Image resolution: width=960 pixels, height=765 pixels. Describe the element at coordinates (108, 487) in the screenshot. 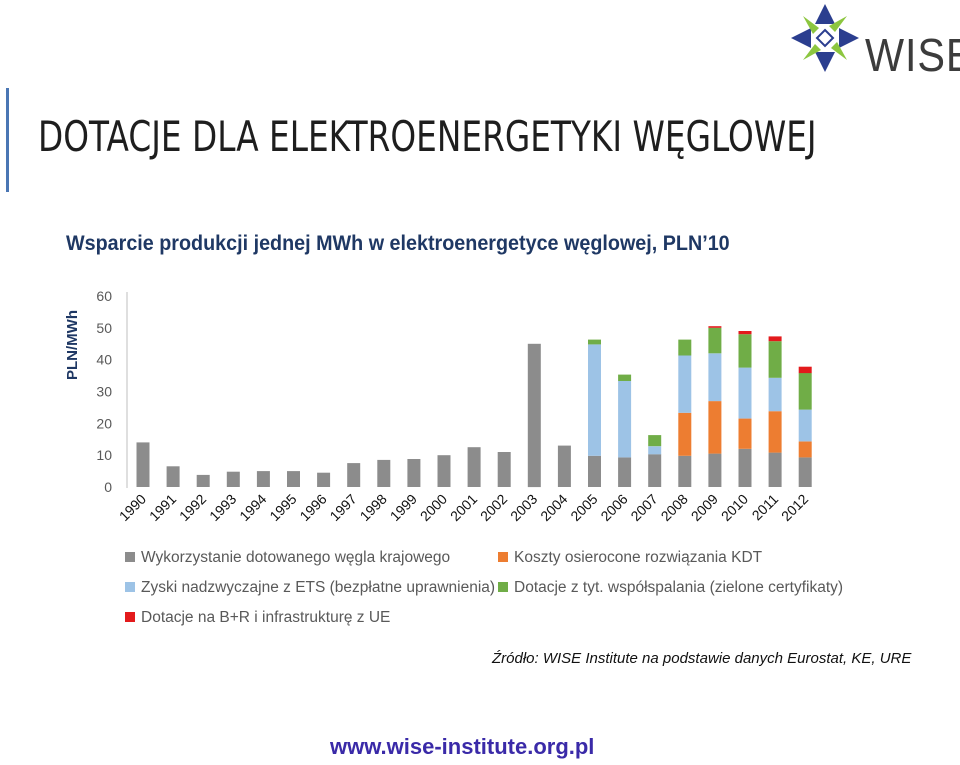

I see `y-tick-label: 0` at that location.